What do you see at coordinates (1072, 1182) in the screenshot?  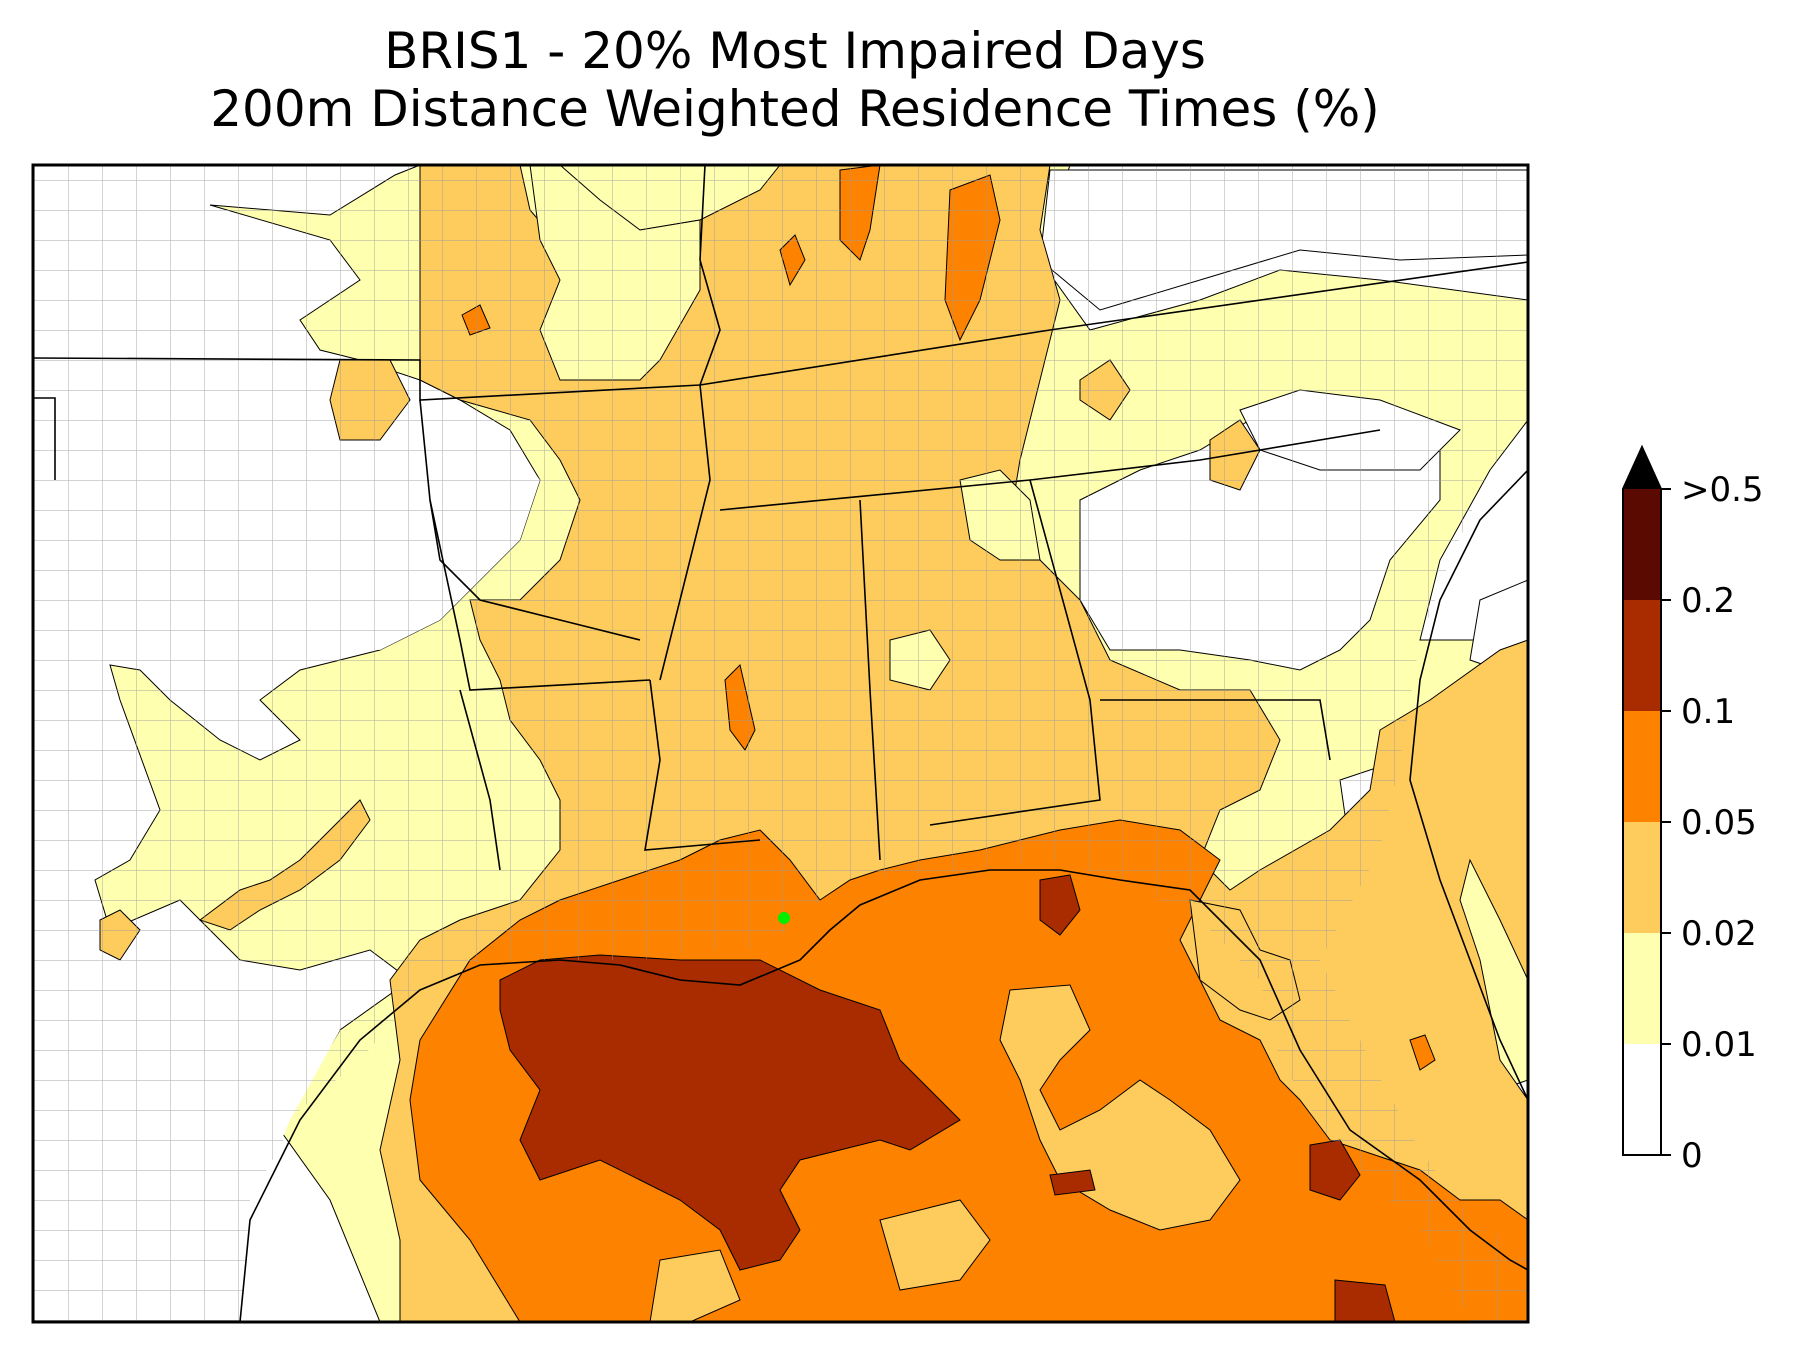 I see `contour-0.1-d` at bounding box center [1072, 1182].